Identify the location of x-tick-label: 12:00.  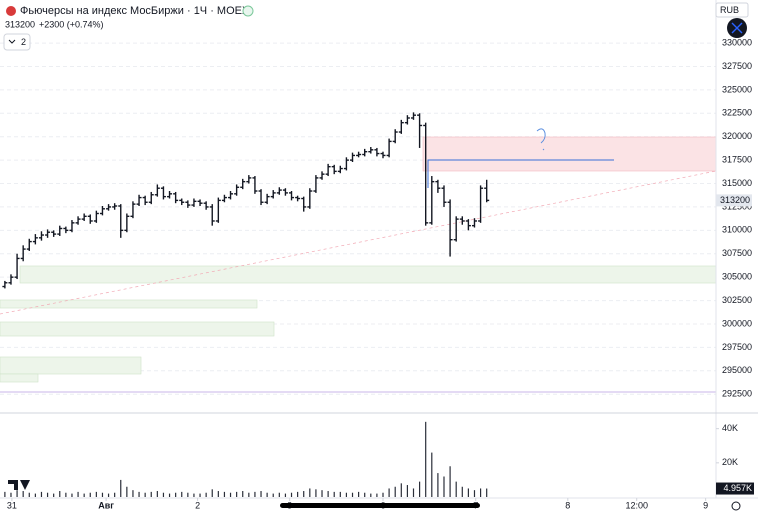
(636, 505).